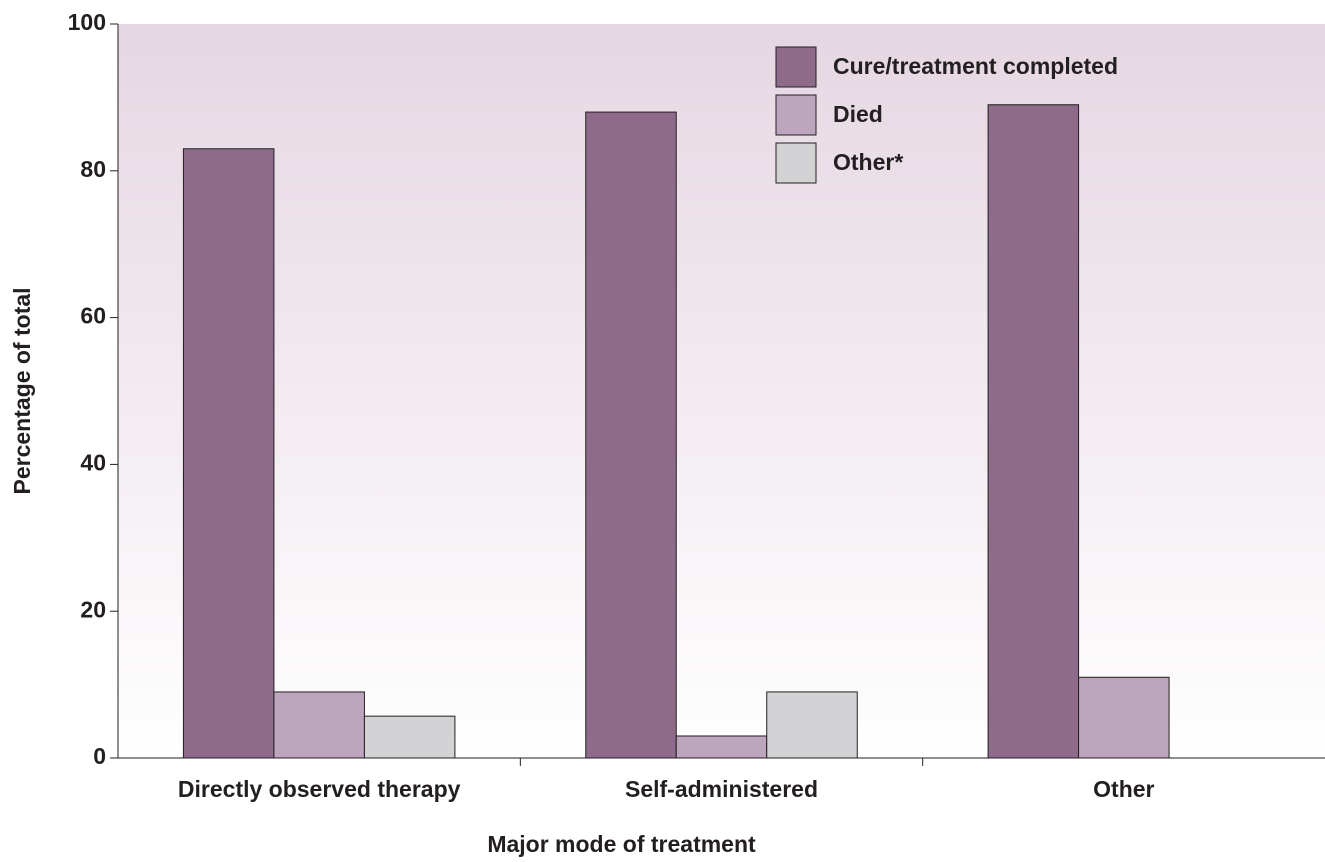  Describe the element at coordinates (93, 609) in the screenshot. I see `y-tick-label: 20` at that location.